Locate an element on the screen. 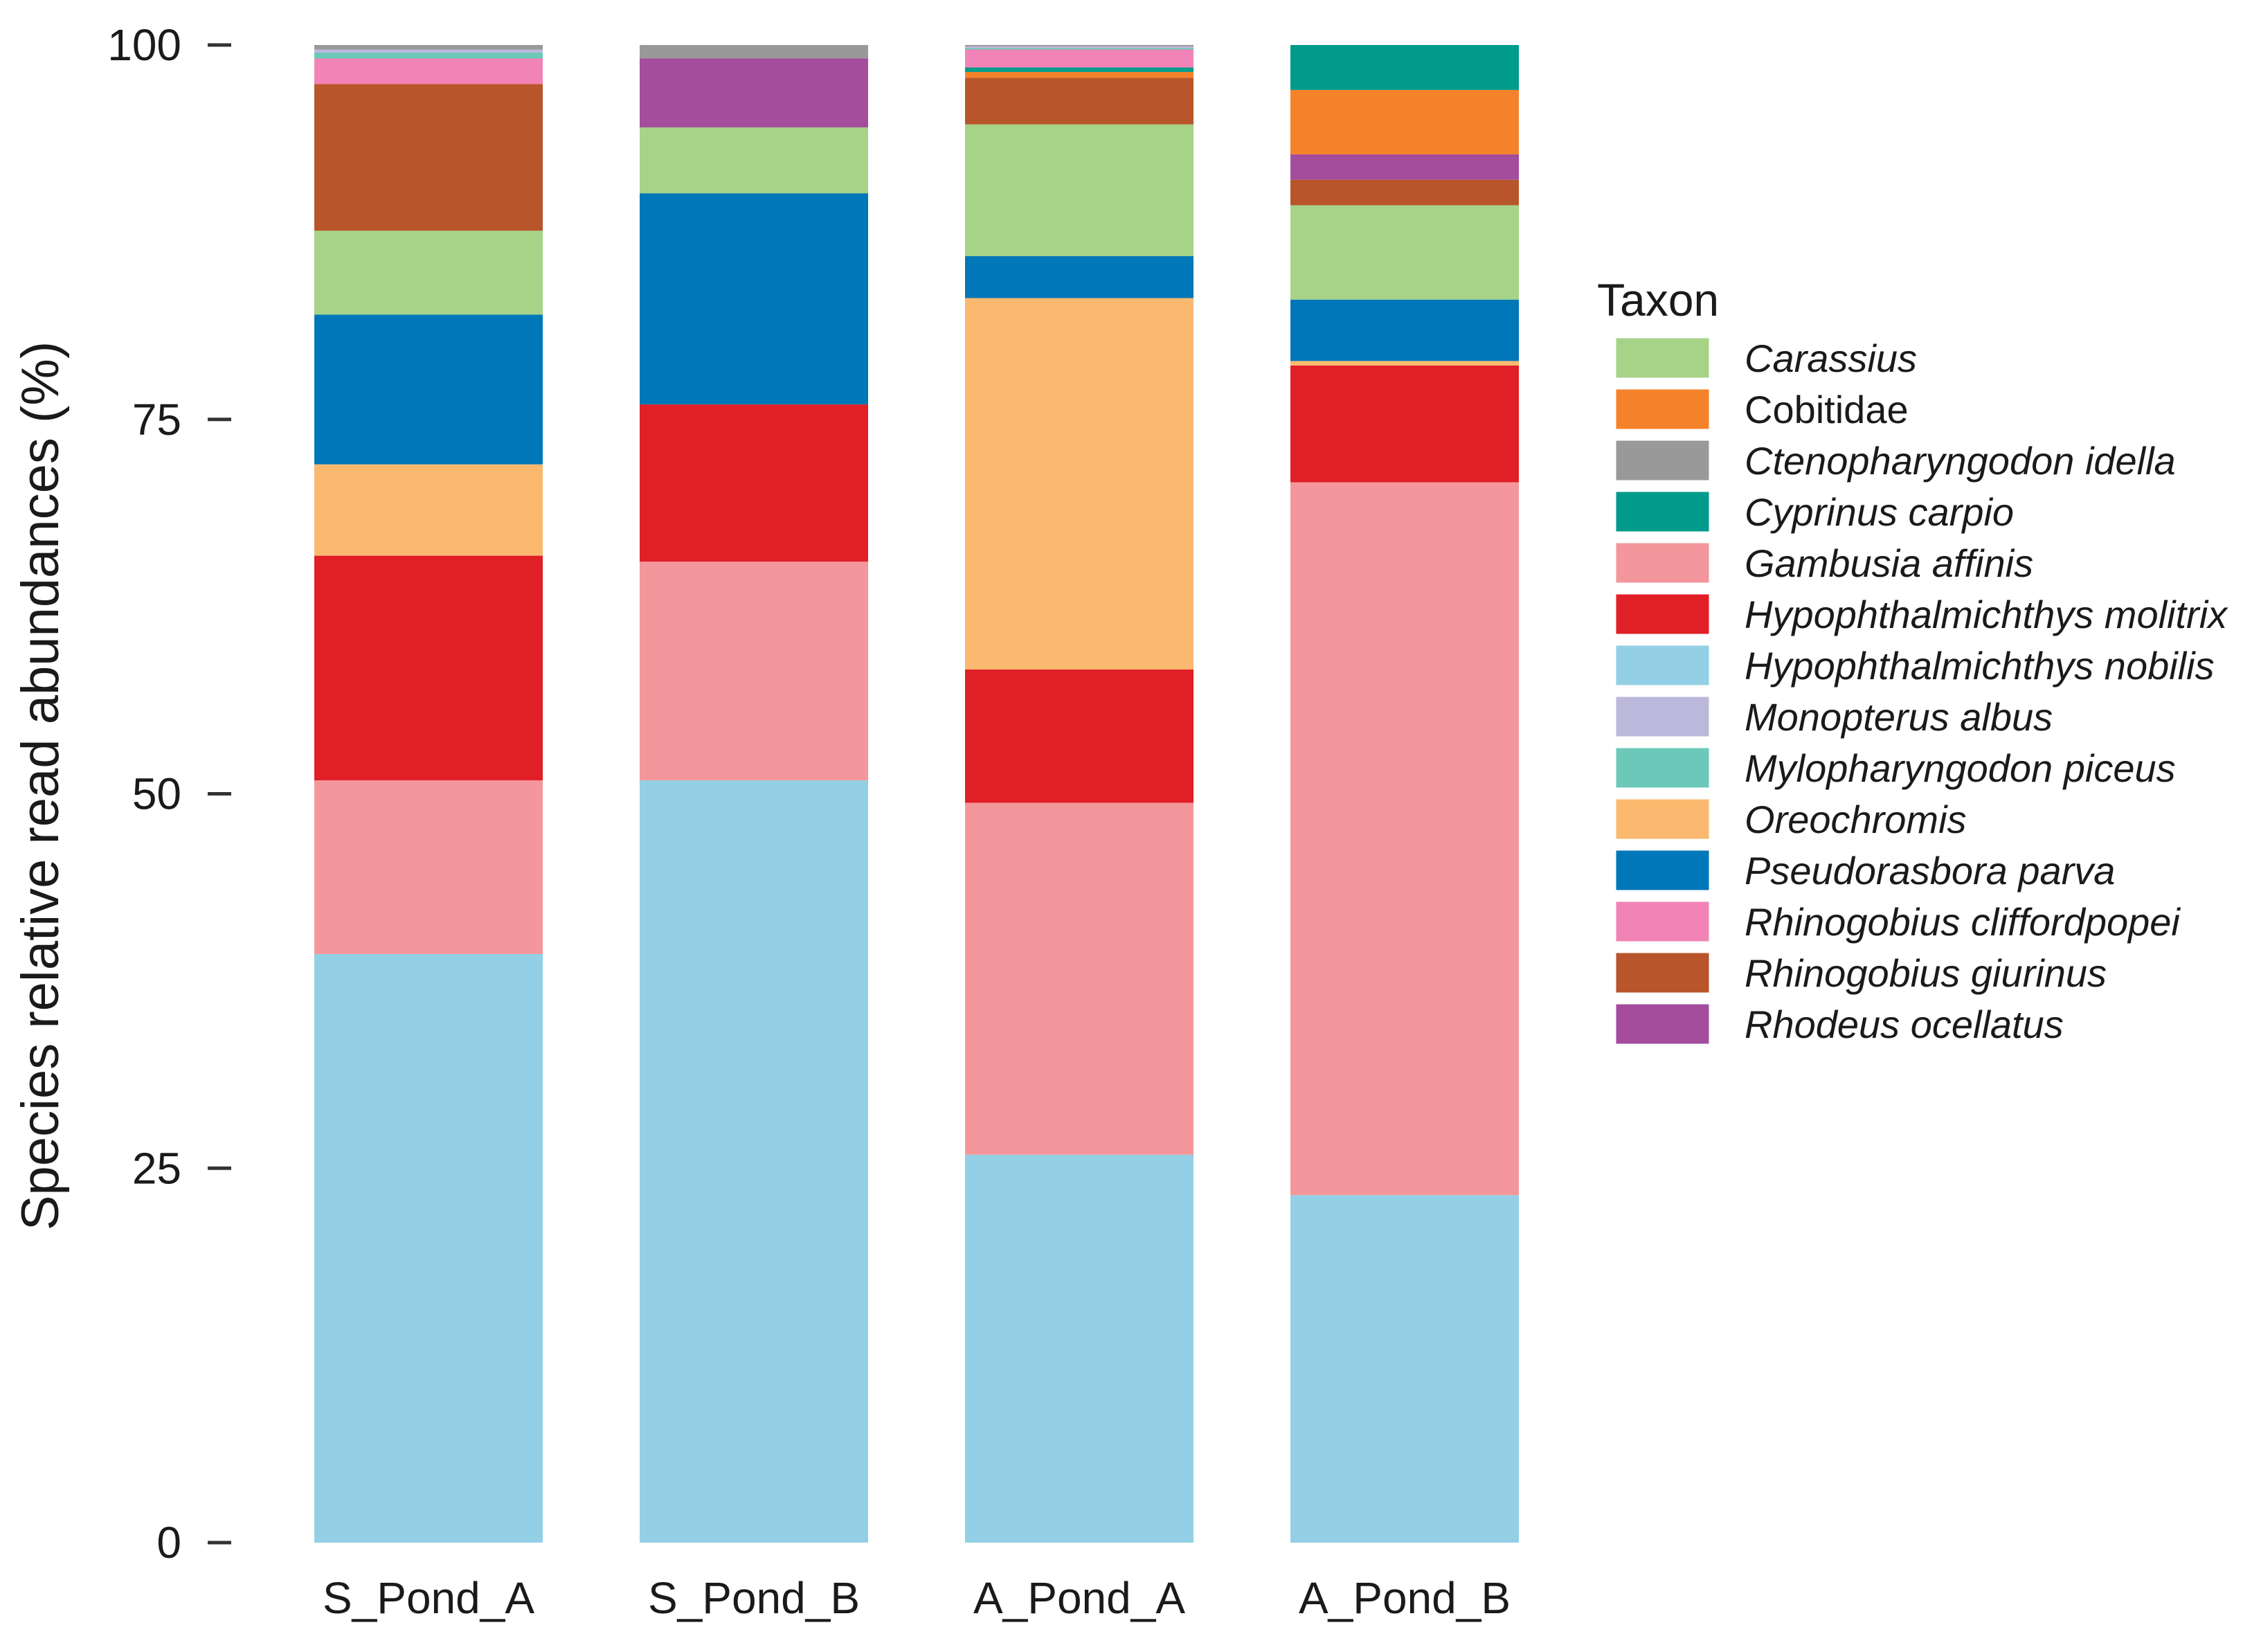  x-tick-label-s-pond-a: S_Pond_A is located at coordinates (428, 1598).